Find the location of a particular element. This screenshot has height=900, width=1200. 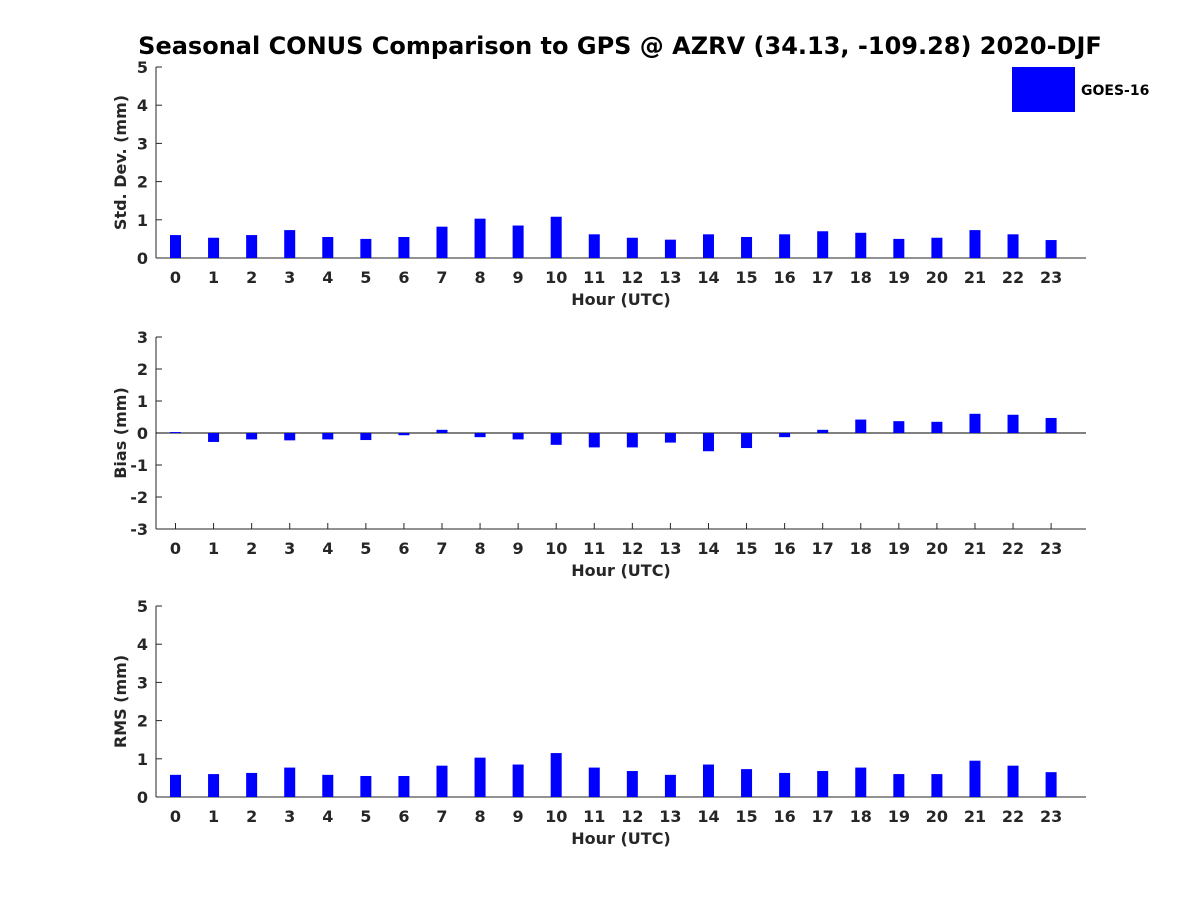

rms-x-tick-label: 23 is located at coordinates (1051, 816).